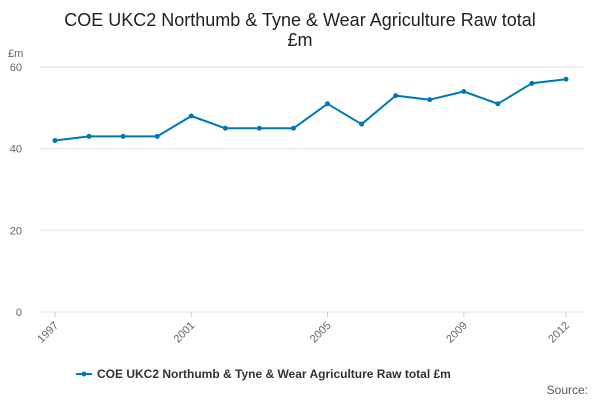 Image resolution: width=600 pixels, height=400 pixels. Describe the element at coordinates (303, 328) in the screenshot. I see `x-axis-ticks: 1997 2001 2005 2009 2012` at that location.